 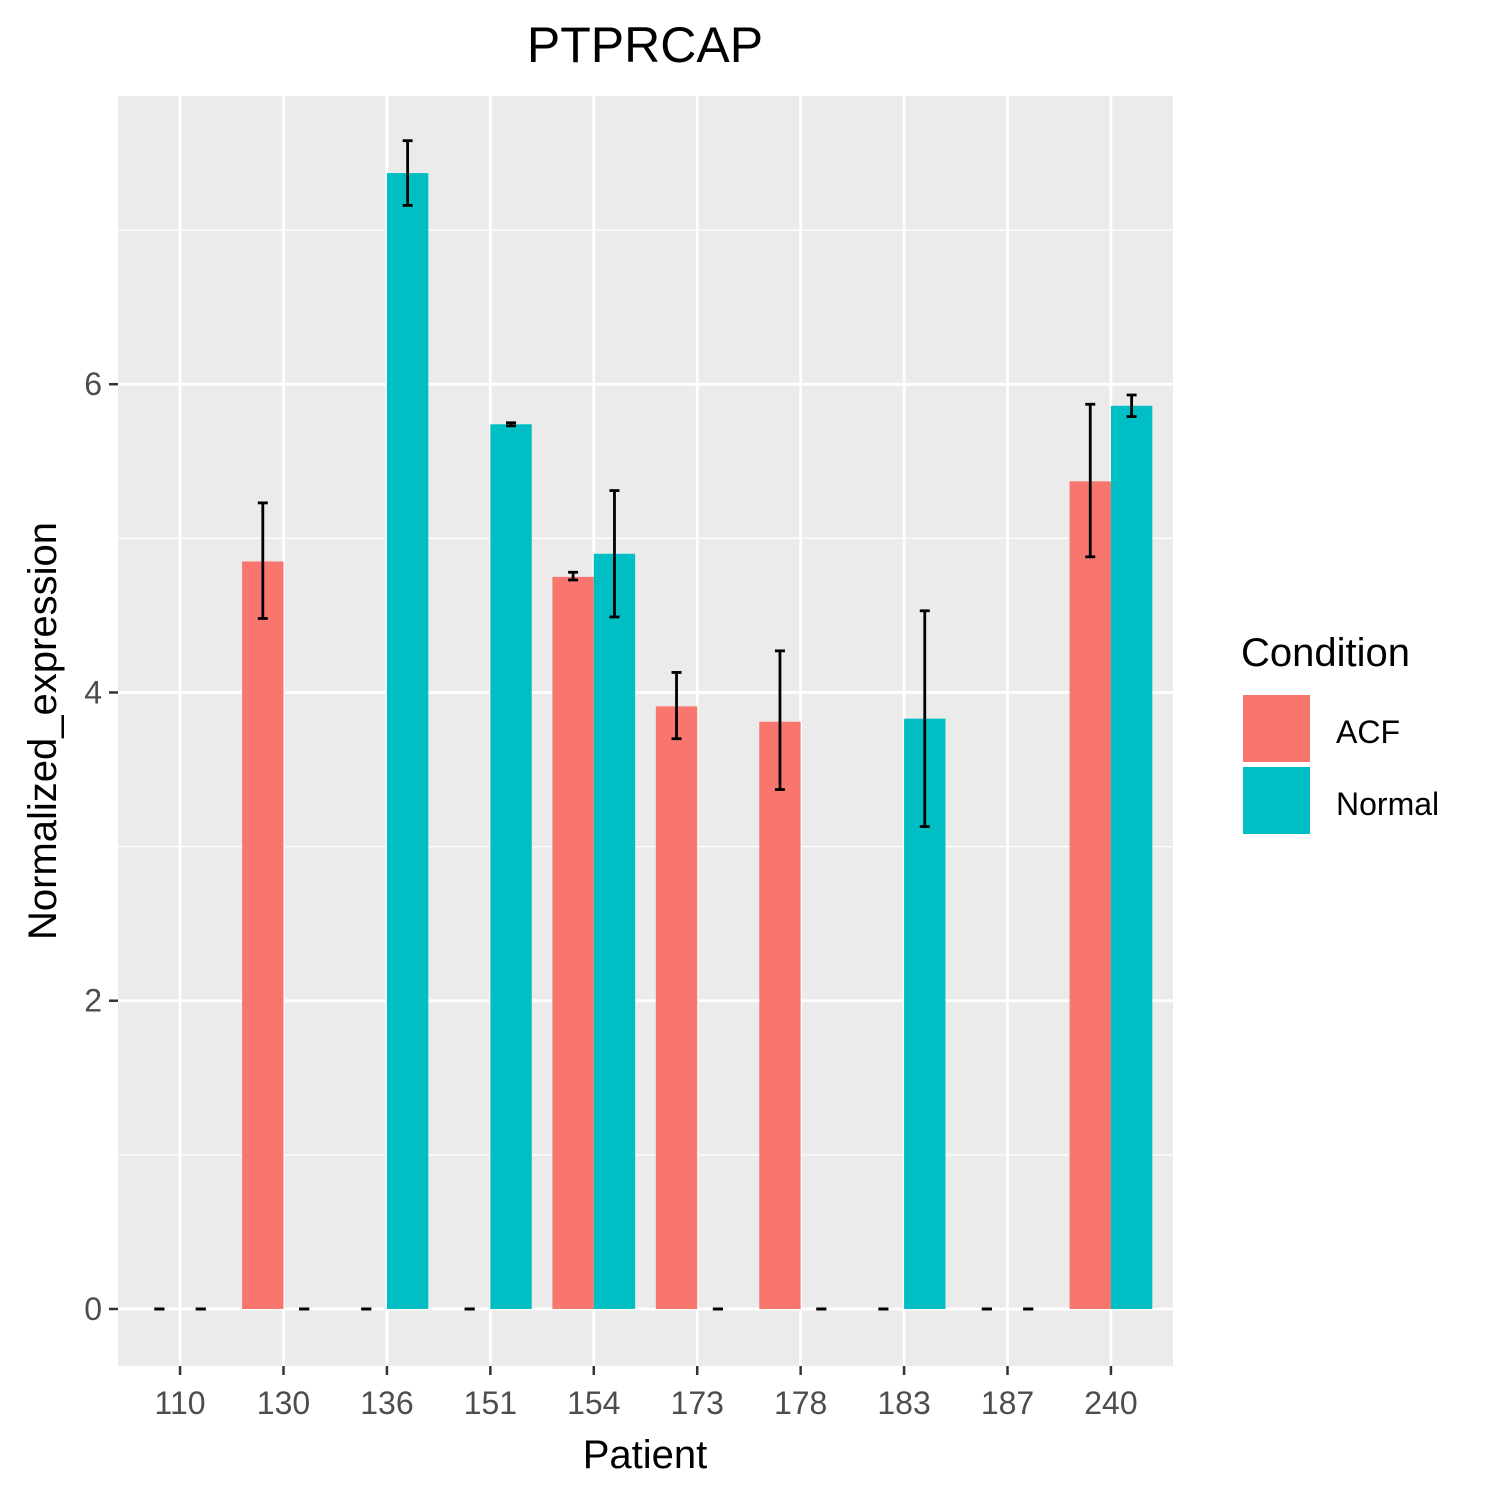 I want to click on legend-label-acf: ACF, so click(x=1368, y=732).